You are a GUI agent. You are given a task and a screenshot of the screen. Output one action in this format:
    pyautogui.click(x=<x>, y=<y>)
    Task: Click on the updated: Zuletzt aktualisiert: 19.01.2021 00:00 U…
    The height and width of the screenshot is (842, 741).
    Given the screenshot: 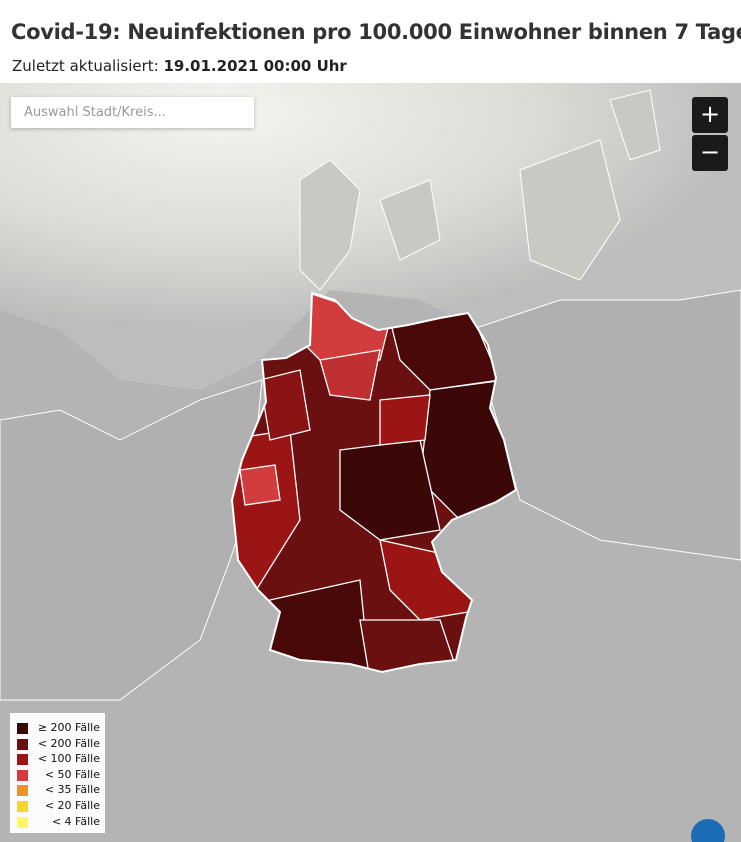 What is the action you would take?
    pyautogui.click(x=179, y=66)
    